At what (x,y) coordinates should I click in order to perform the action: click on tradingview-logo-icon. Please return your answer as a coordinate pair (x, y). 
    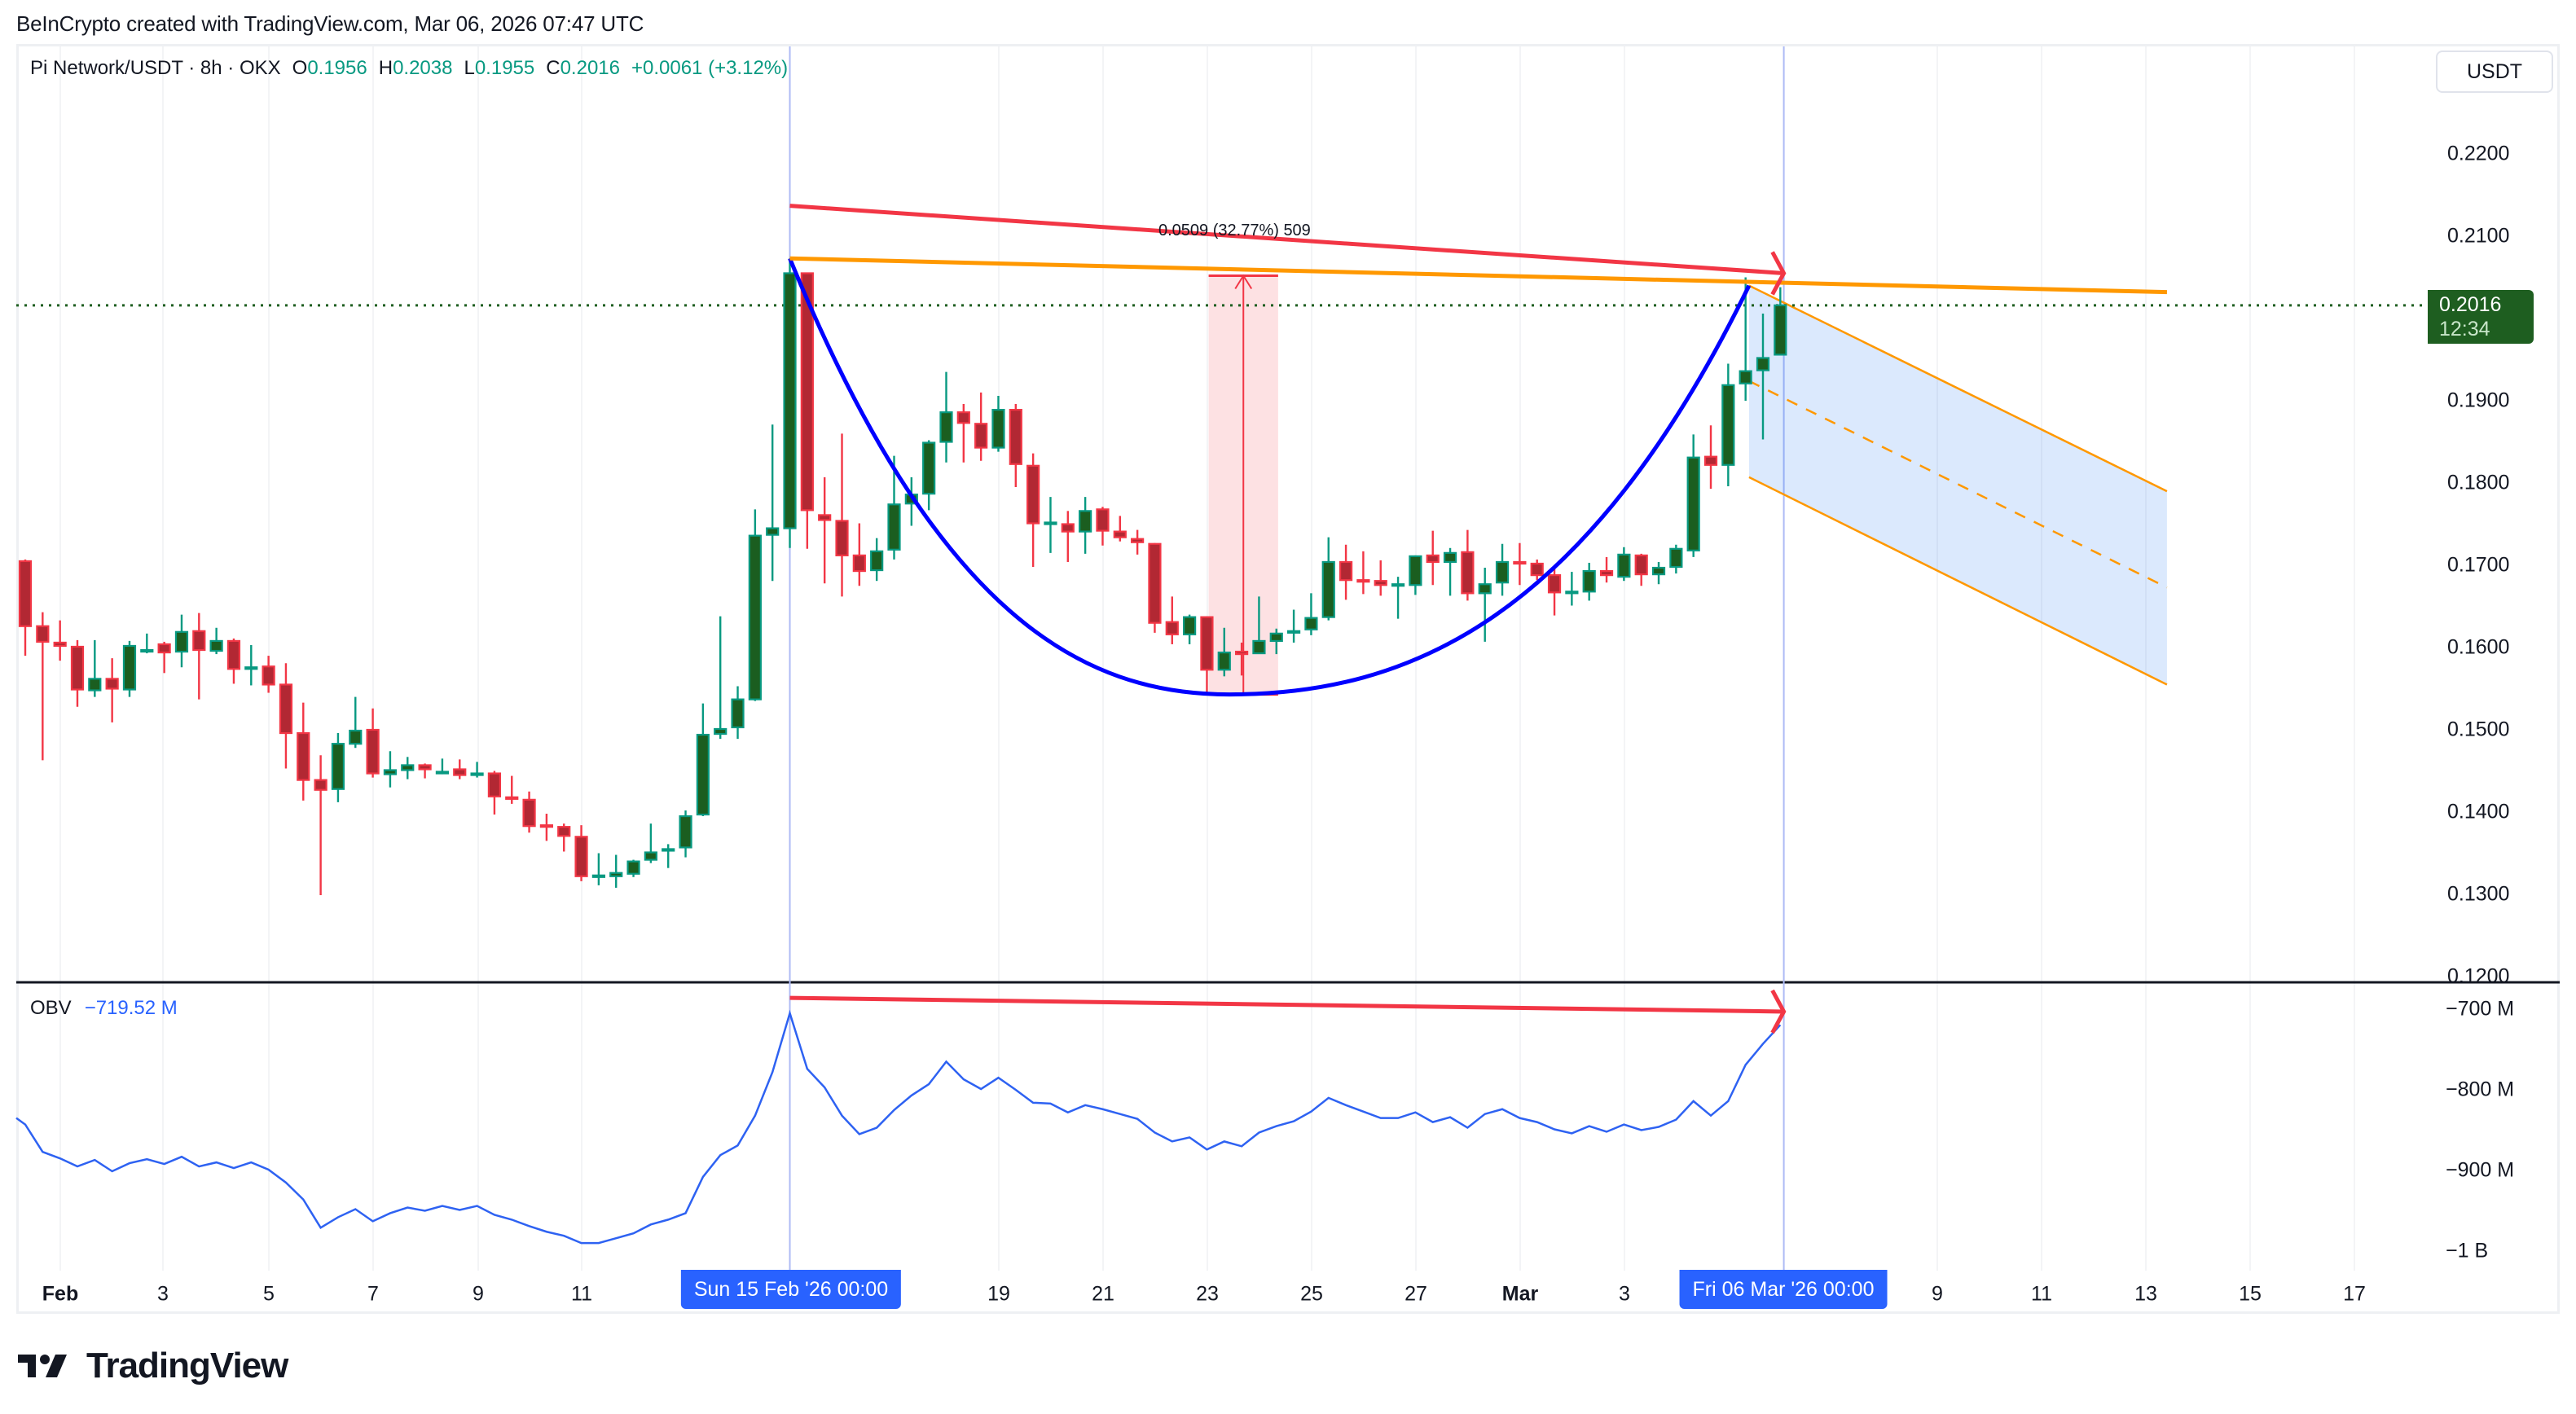
    Looking at the image, I should click on (42, 1366).